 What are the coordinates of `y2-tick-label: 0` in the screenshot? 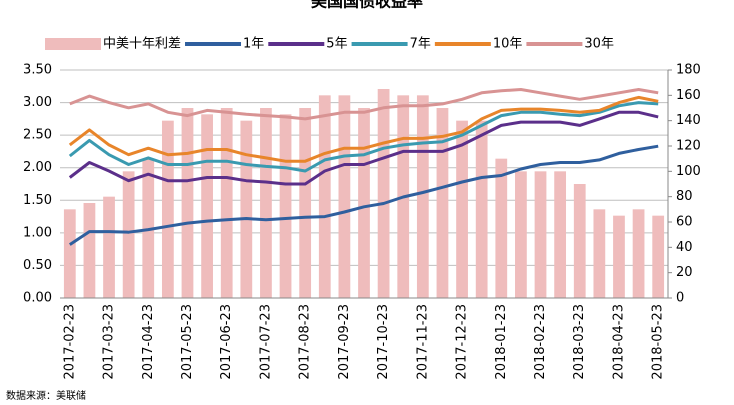 It's located at (680, 298).